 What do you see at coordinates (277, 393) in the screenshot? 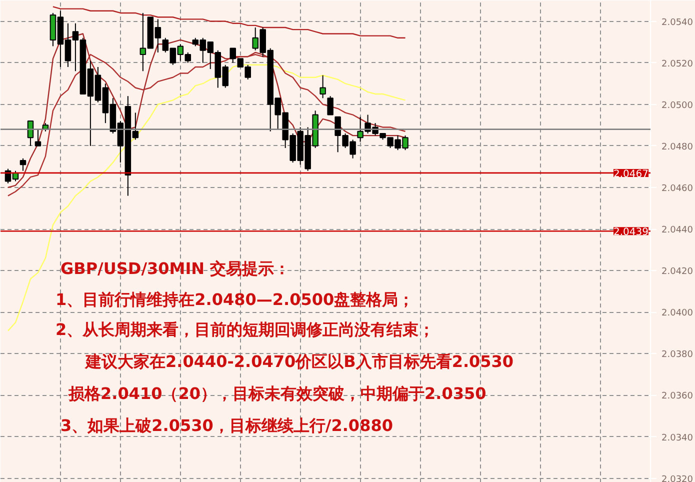
I see `annotation: 损格2.0410（20），目标未有效突破，中期偏于2.0350` at bounding box center [277, 393].